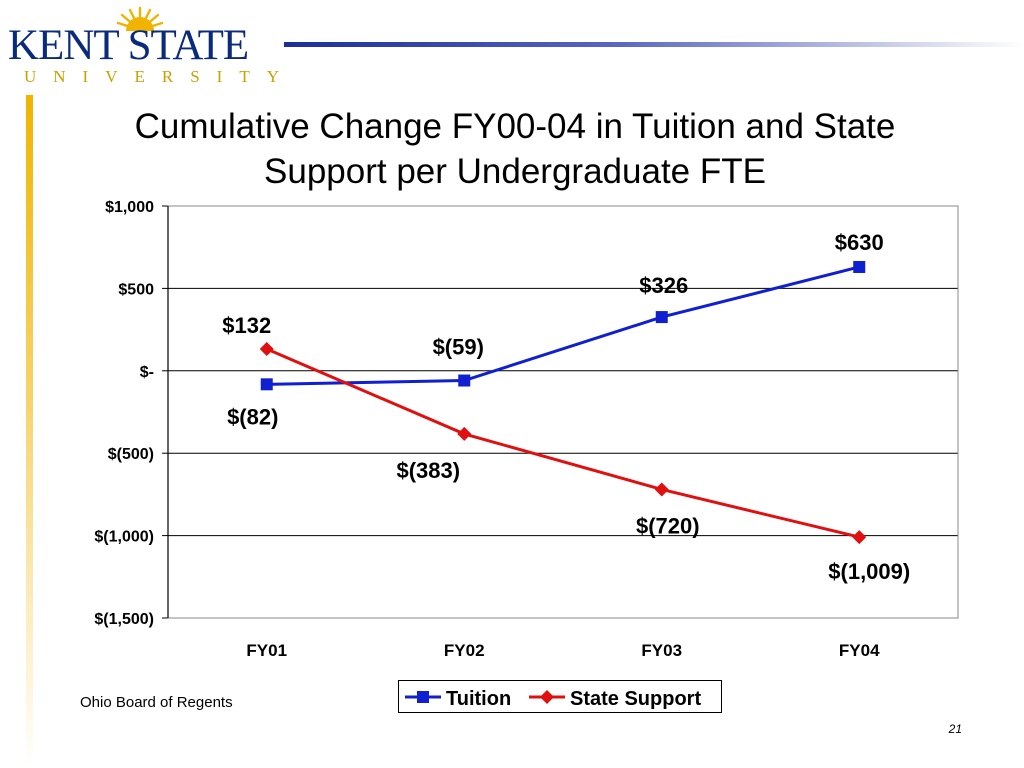 Image resolution: width=1024 pixels, height=768 pixels. What do you see at coordinates (668, 525) in the screenshot?
I see `data-label: $(720)` at bounding box center [668, 525].